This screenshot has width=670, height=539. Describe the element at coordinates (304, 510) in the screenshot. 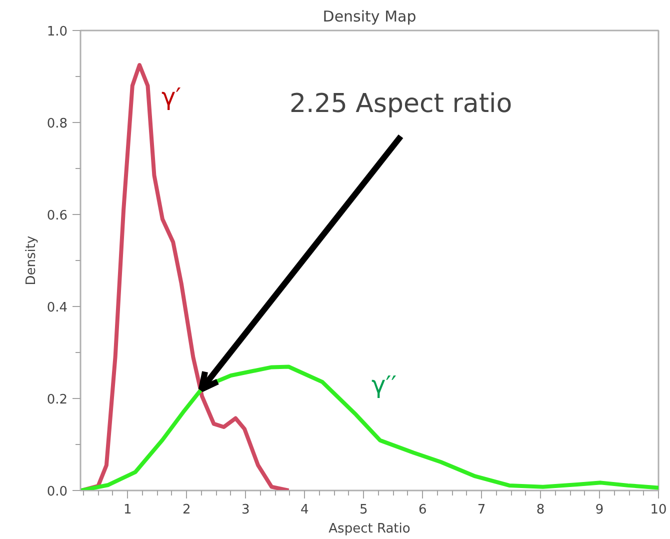

I see `x-tick-label: 4` at that location.